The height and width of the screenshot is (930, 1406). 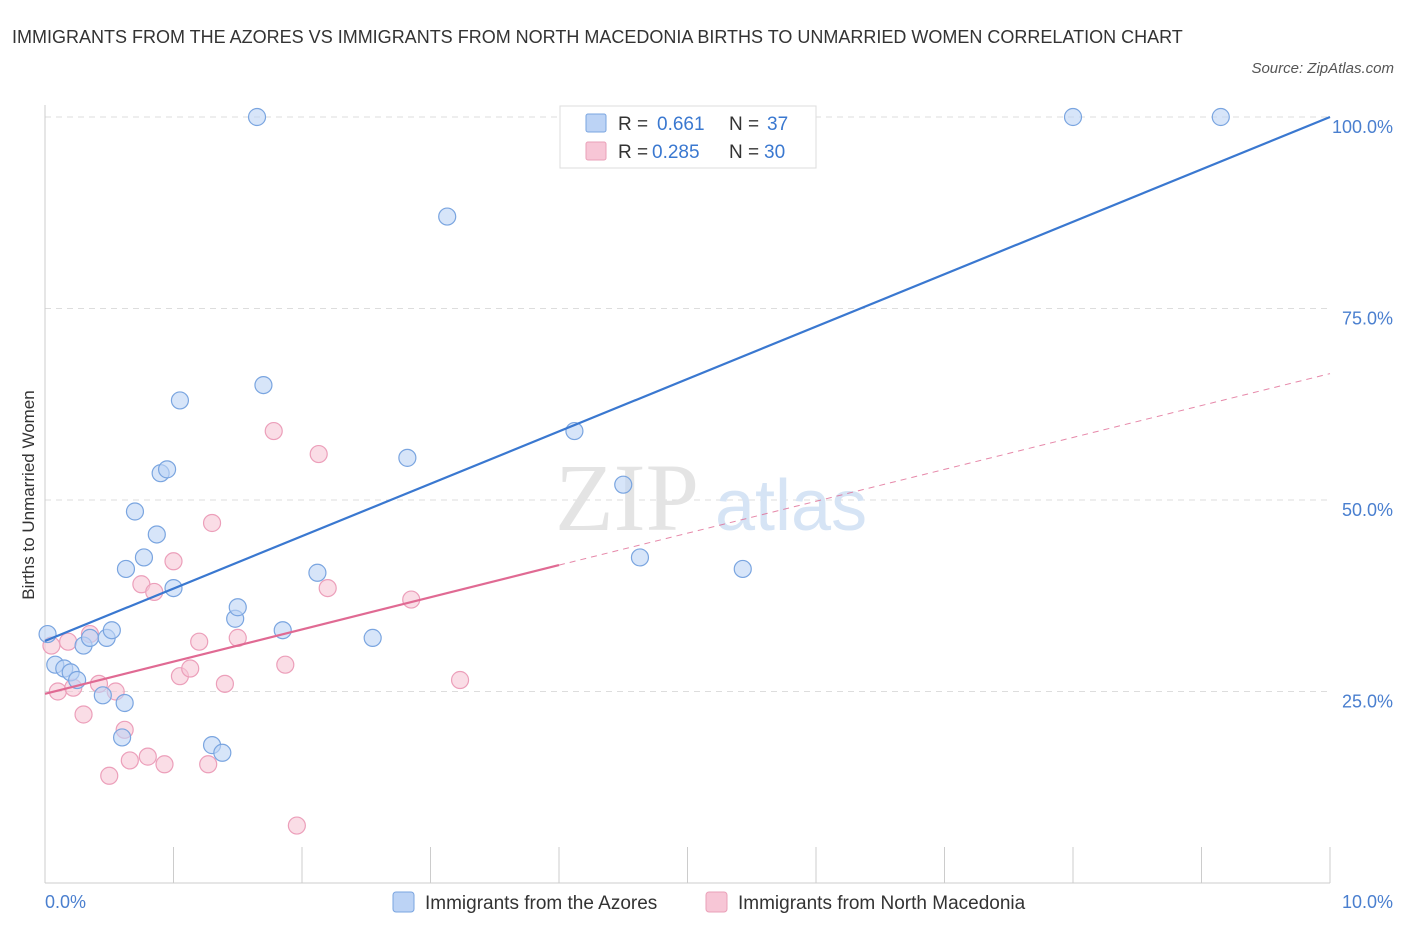 What do you see at coordinates (65, 902) in the screenshot?
I see `x-tick-label: 0.0%` at bounding box center [65, 902].